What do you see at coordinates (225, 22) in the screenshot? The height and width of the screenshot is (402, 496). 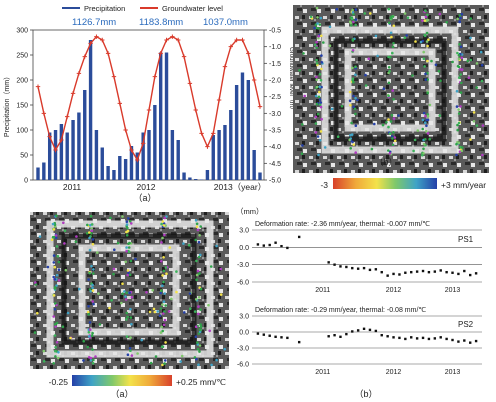 I see `annual-total-2013: 1037.0mm` at bounding box center [225, 22].